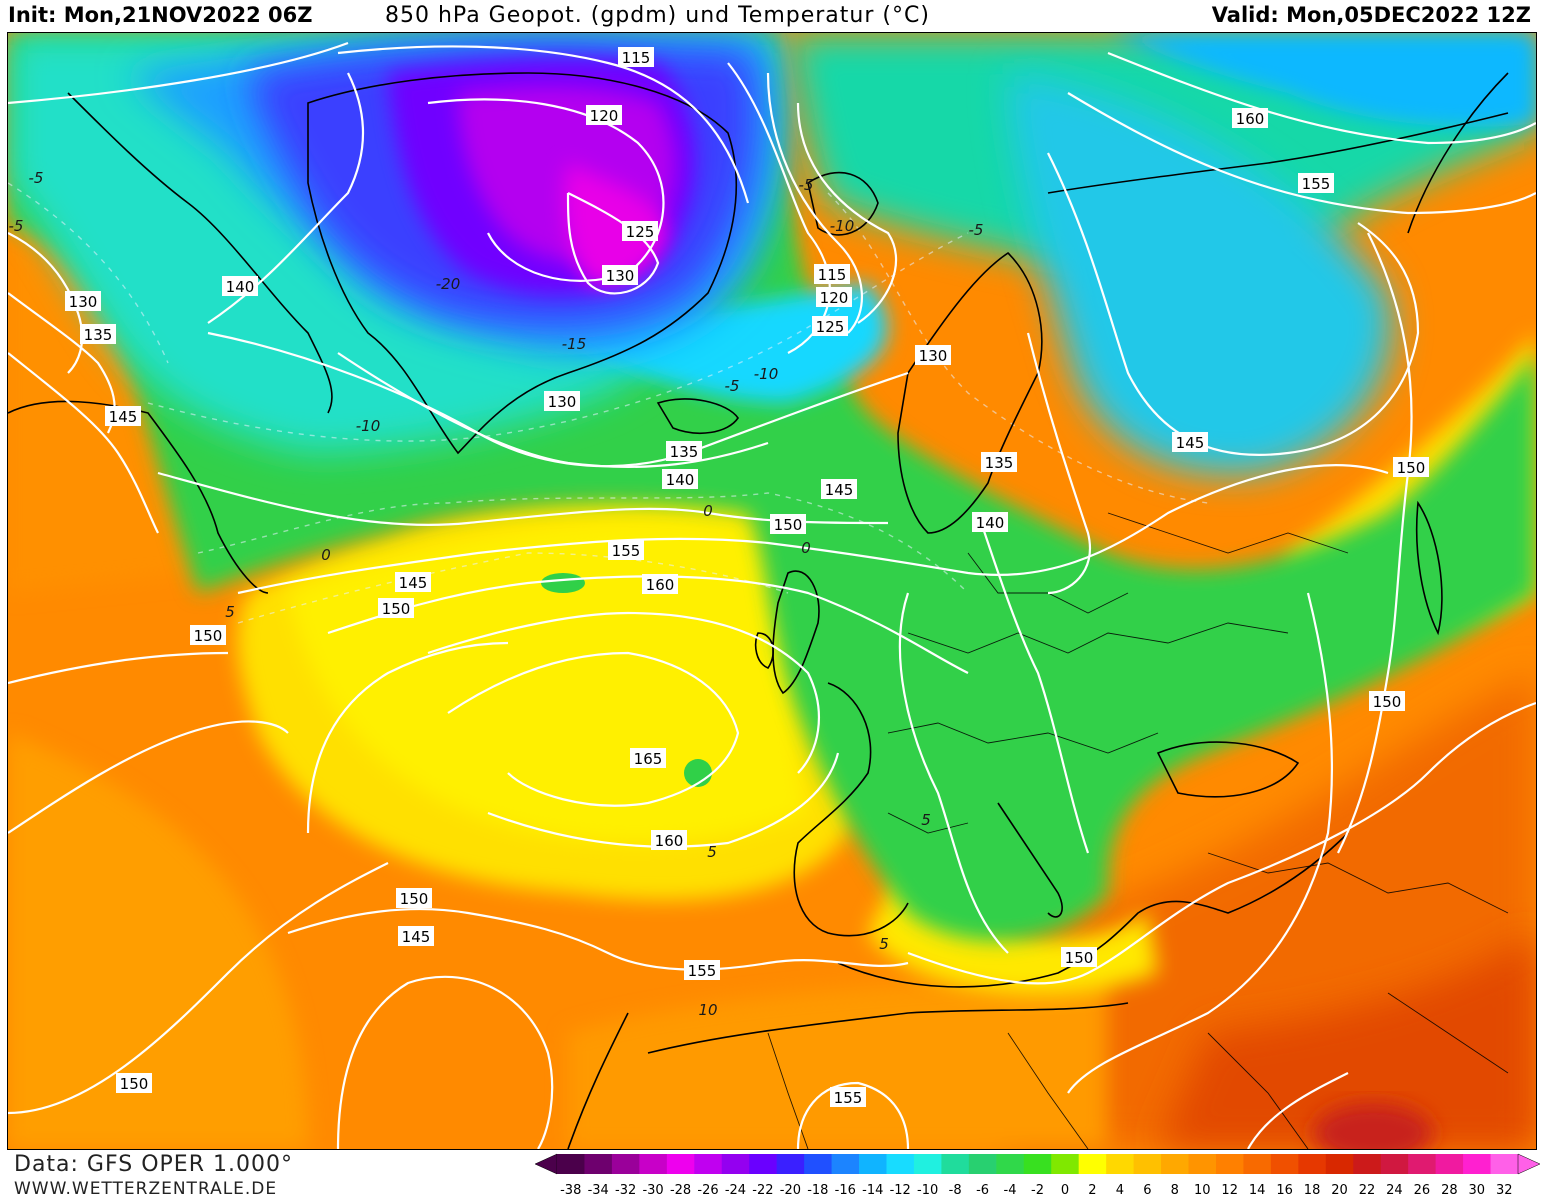 The width and height of the screenshot is (1547, 1204). I want to click on colorbar-tick-label: -8, so click(955, 1190).